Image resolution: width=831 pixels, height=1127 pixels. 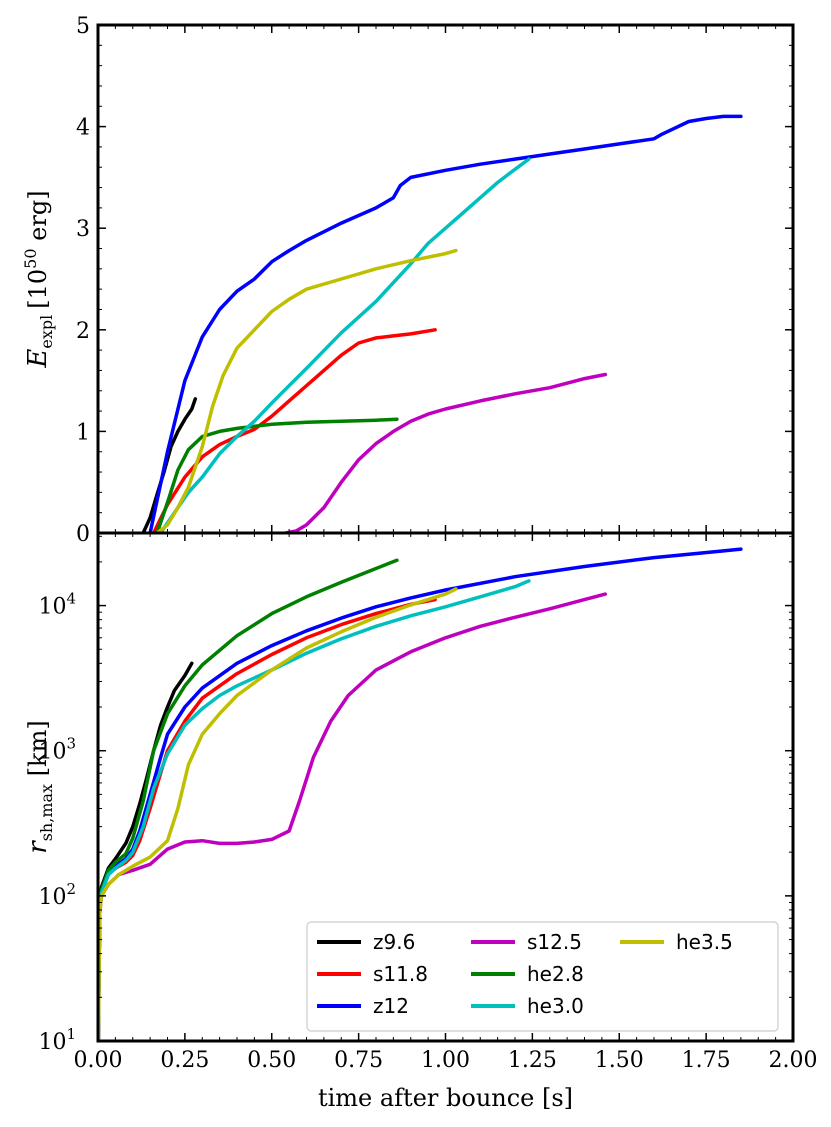 What do you see at coordinates (38, 847) in the screenshot?
I see `bottom-y-symbol: r` at bounding box center [38, 847].